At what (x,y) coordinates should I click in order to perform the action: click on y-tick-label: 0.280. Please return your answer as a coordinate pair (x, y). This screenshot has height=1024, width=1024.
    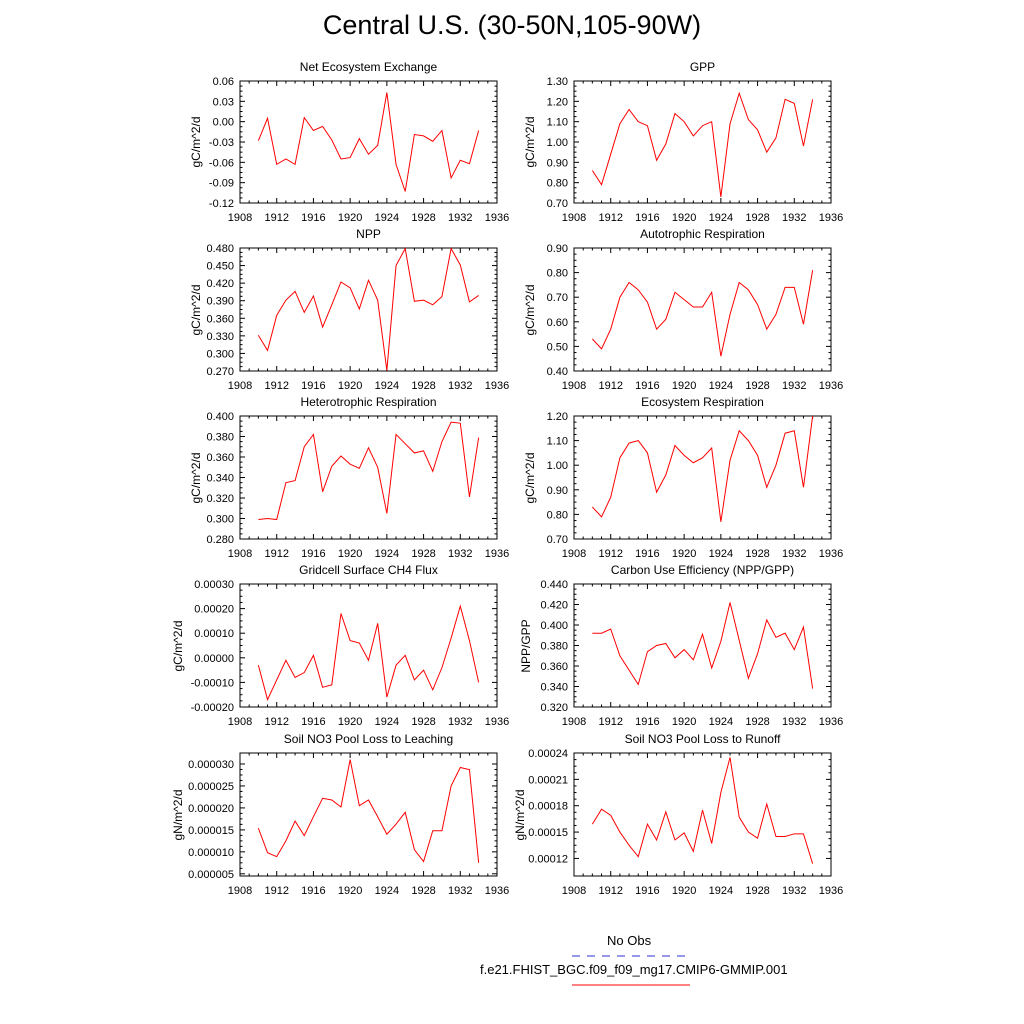
    Looking at the image, I should click on (220, 540).